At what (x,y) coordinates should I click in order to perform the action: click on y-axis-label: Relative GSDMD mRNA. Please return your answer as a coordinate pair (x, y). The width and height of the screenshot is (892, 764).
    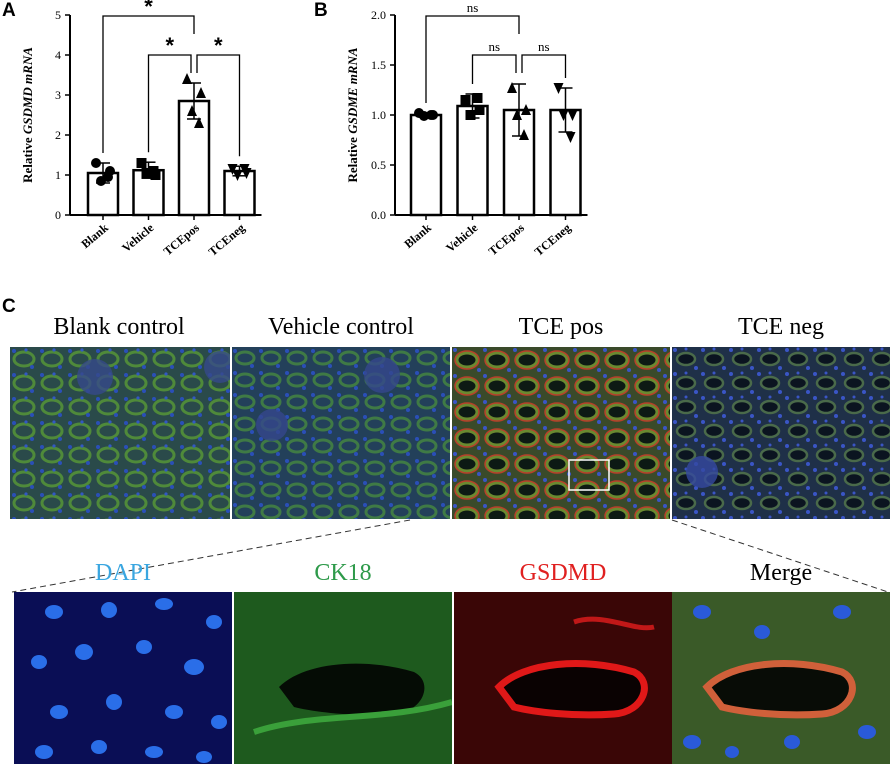
    Looking at the image, I should click on (27, 115).